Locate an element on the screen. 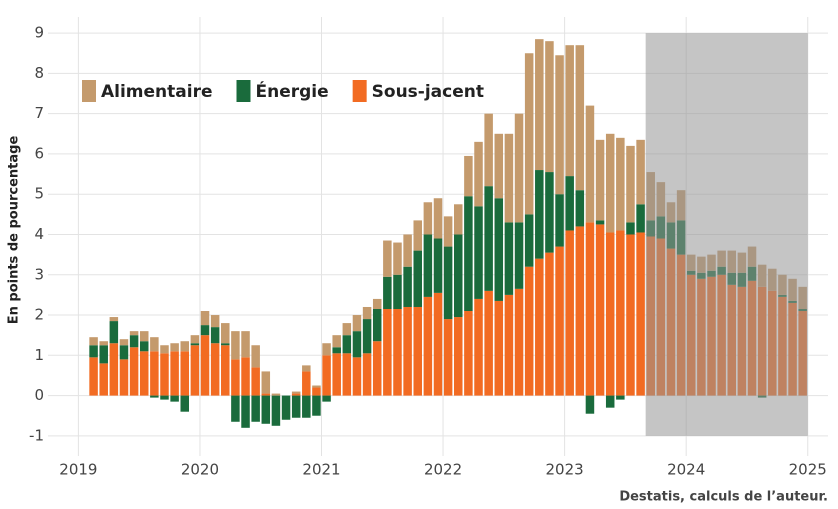  y-axis-label: En points de pourcentage is located at coordinates (14, 230).